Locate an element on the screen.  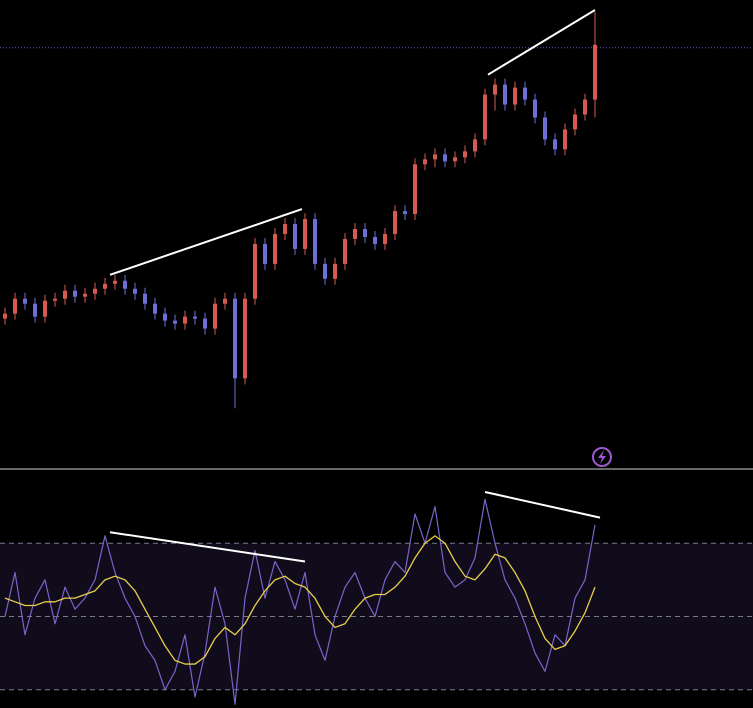
icon-ring is located at coordinates (602, 457).